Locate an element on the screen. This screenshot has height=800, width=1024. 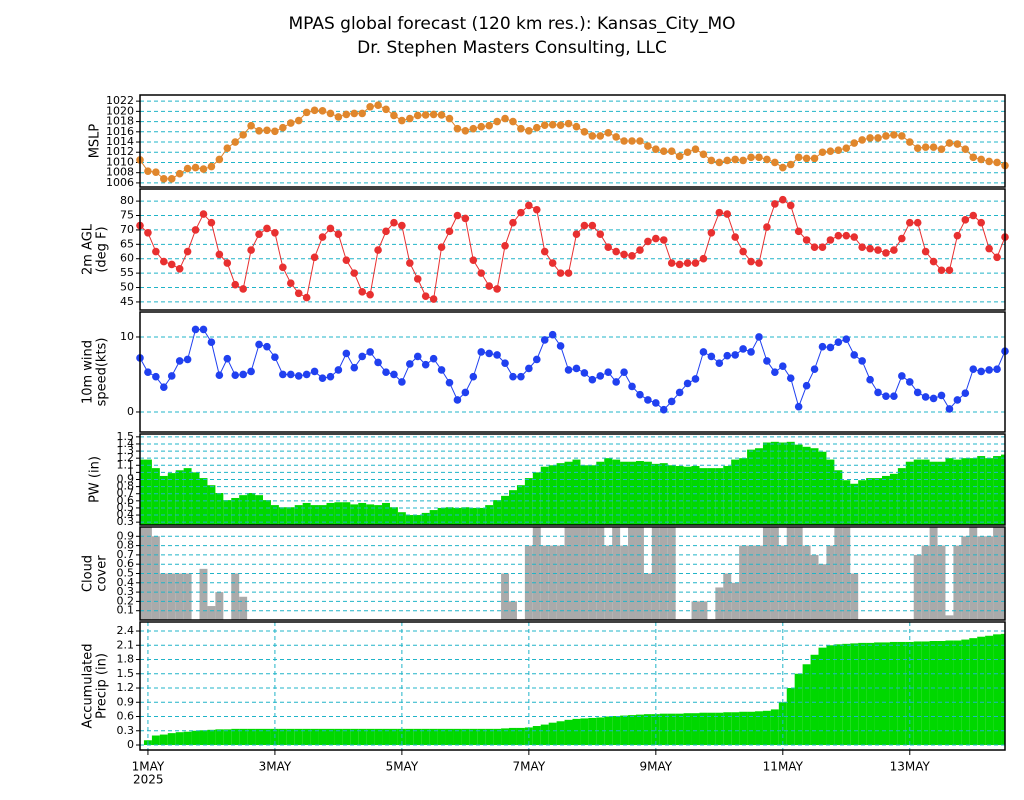
y-tick-label: 0.5 is located at coordinates (126, 507).